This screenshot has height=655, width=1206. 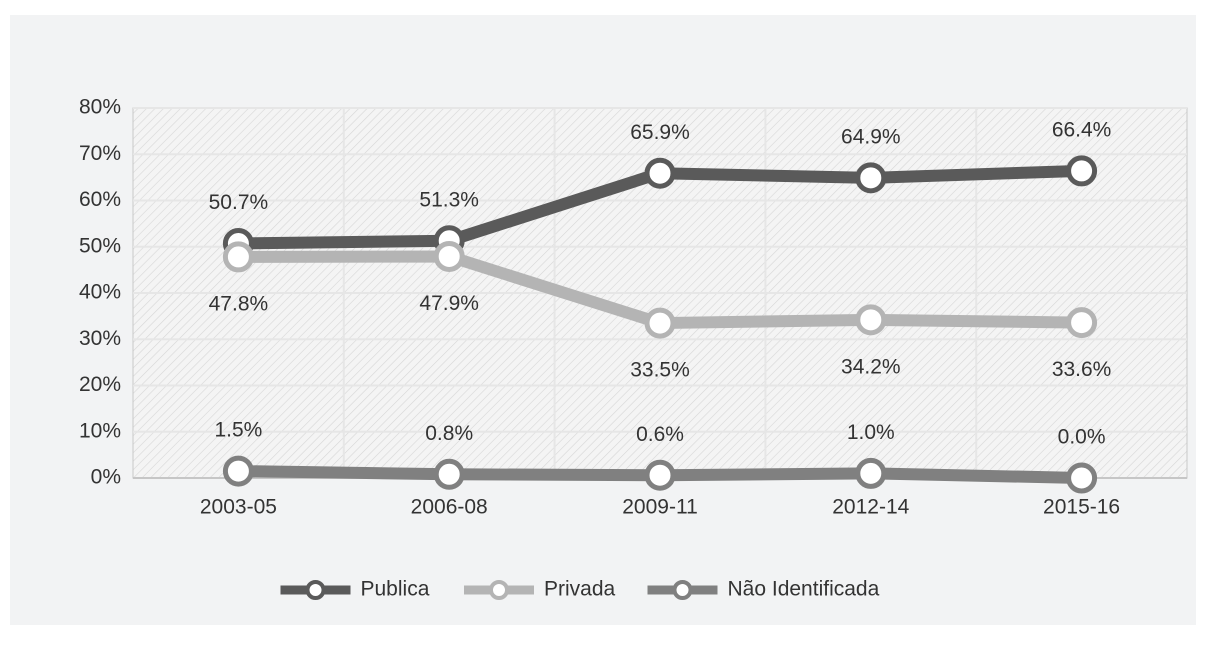 I want to click on y-tick-label: 10%, so click(x=100, y=430).